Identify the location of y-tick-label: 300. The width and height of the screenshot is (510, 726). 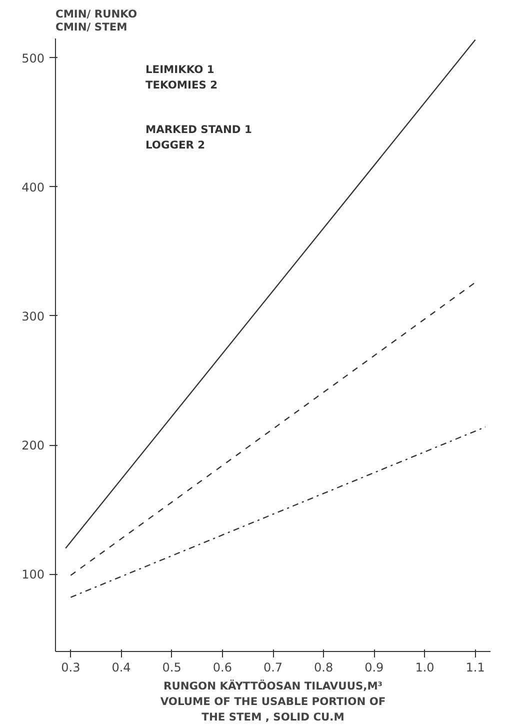
(33, 316).